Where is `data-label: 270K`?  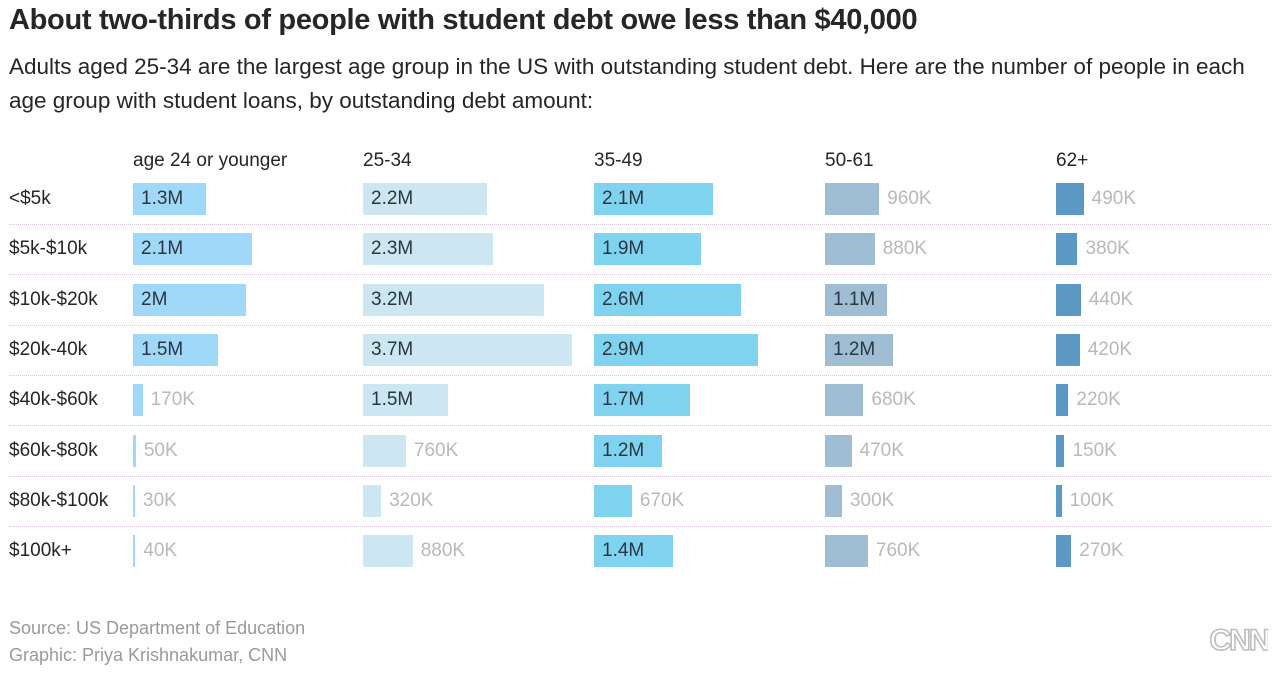 data-label: 270K is located at coordinates (1101, 551).